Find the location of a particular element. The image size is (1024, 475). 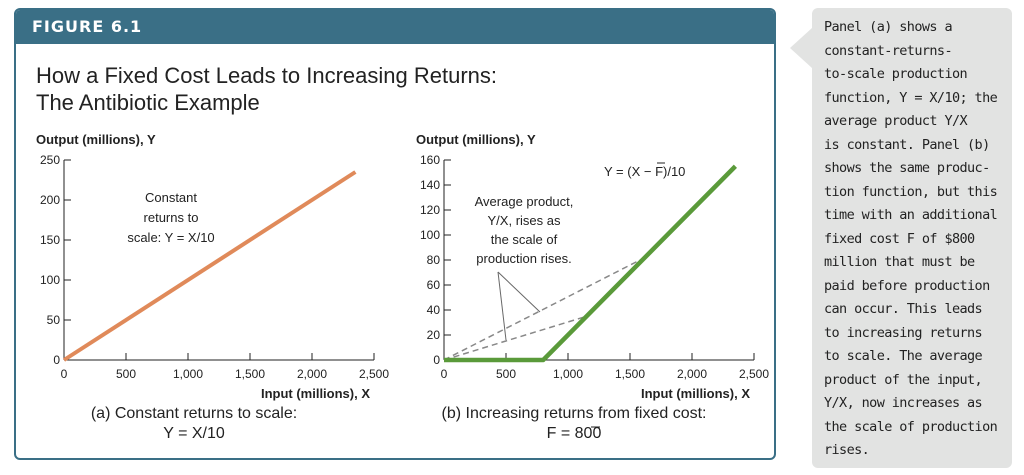

sidebar-line: product of the input, is located at coordinates (903, 379).